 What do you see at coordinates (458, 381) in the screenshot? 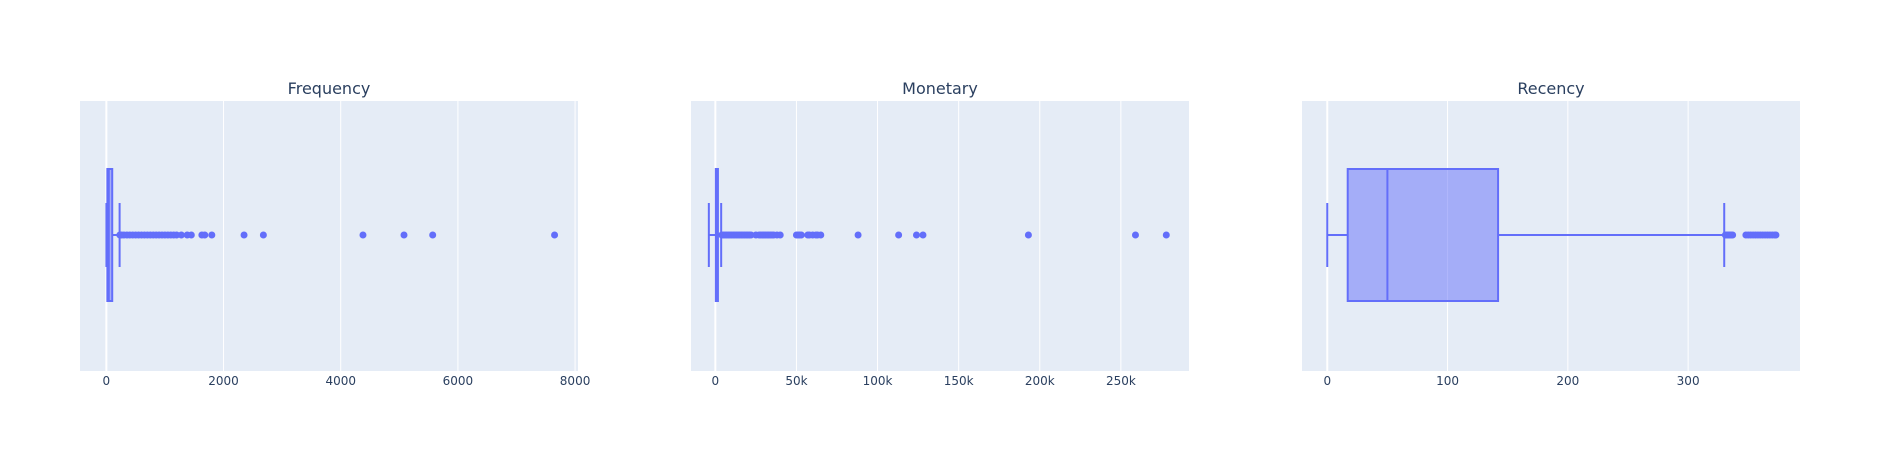
I see `x-tick-label: 6000` at bounding box center [458, 381].